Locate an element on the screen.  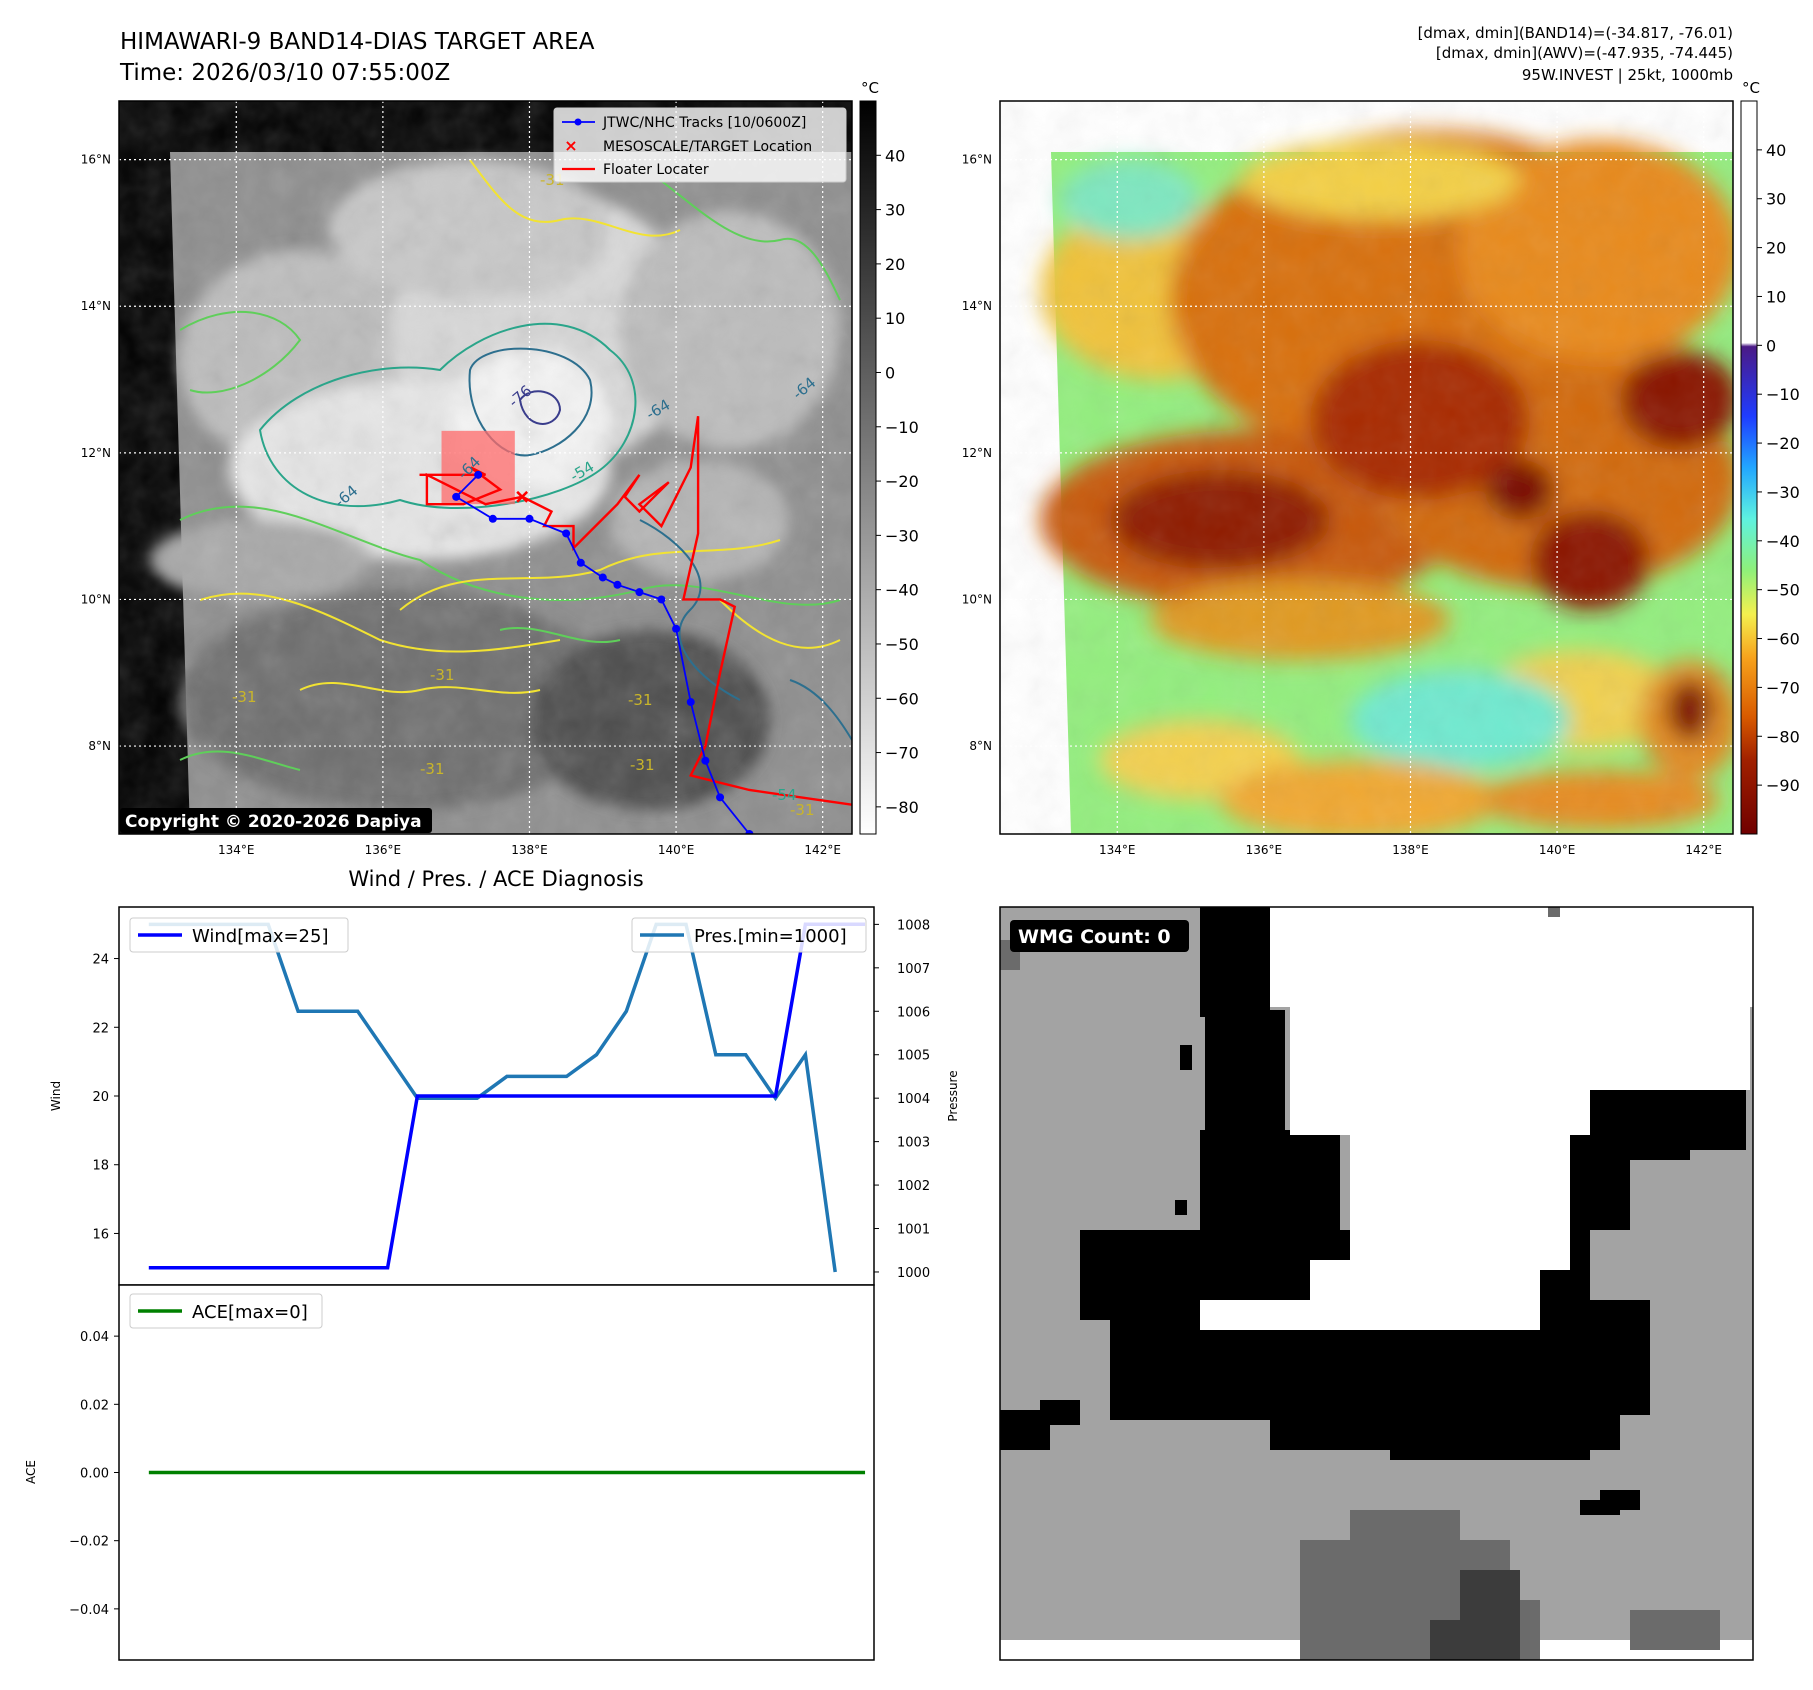
band14-colorbar-ticks: 40 30 20 10 0 −10 −20 −30 −40 −50 −60 −70 −80 is located at coordinates (897, 481).